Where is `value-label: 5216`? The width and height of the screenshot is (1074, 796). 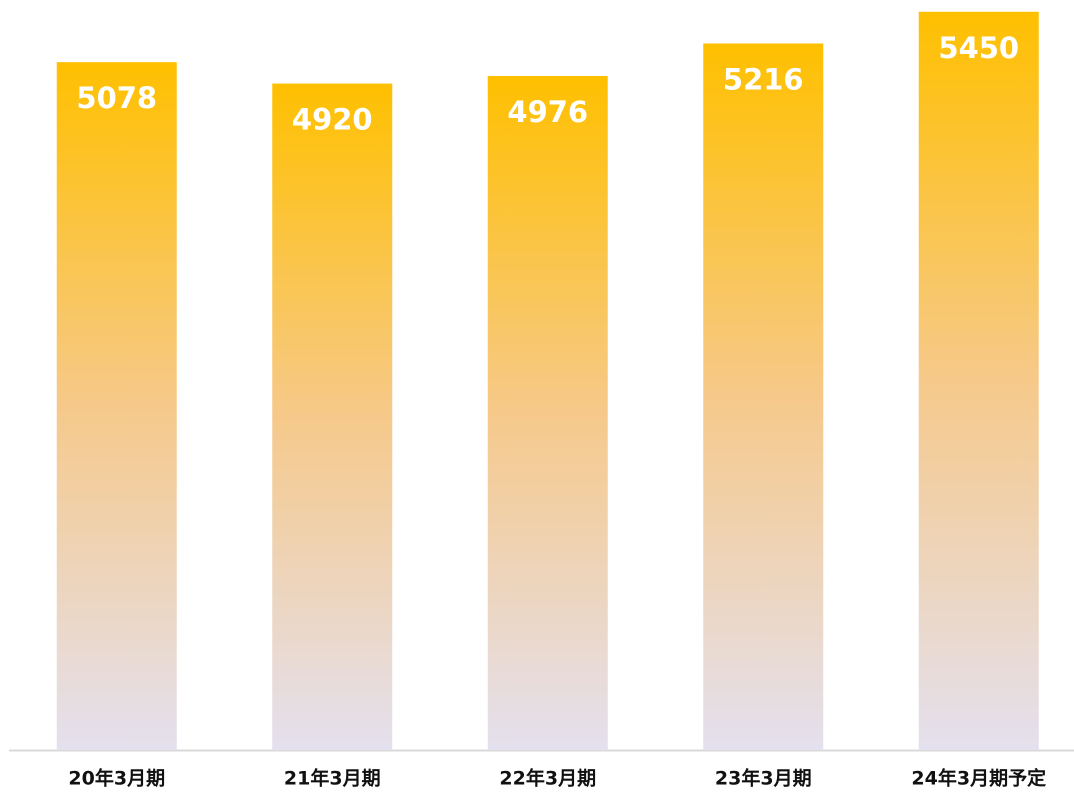 value-label: 5216 is located at coordinates (763, 79).